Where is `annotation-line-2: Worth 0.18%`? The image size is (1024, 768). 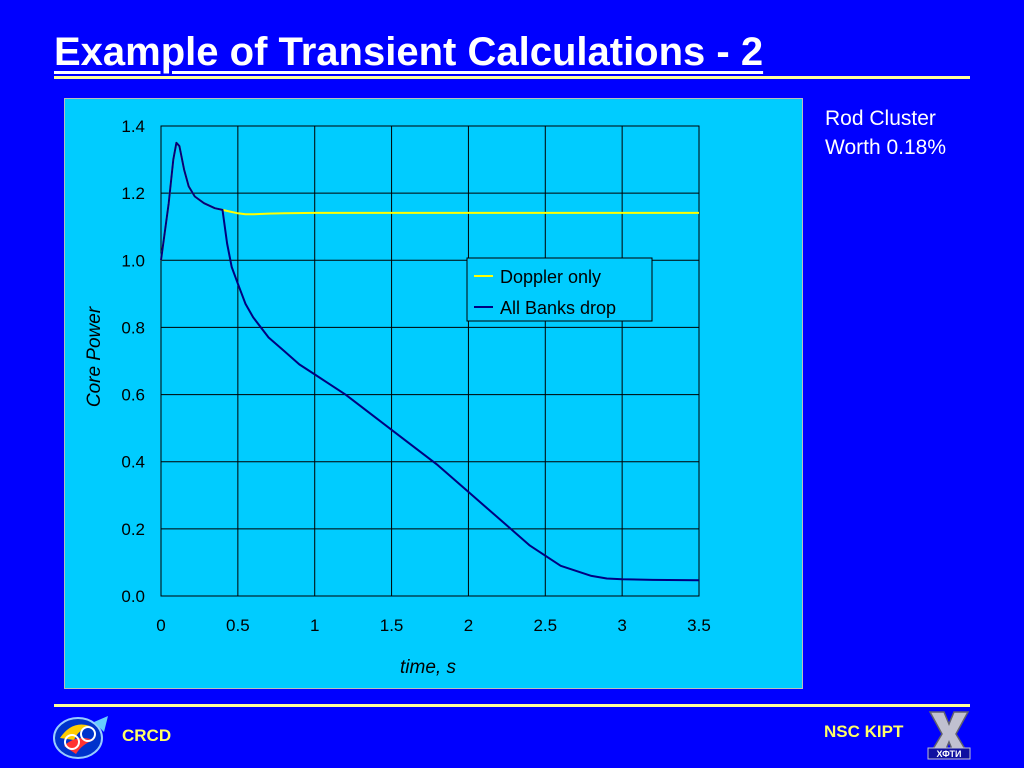 annotation-line-2: Worth 0.18% is located at coordinates (886, 147).